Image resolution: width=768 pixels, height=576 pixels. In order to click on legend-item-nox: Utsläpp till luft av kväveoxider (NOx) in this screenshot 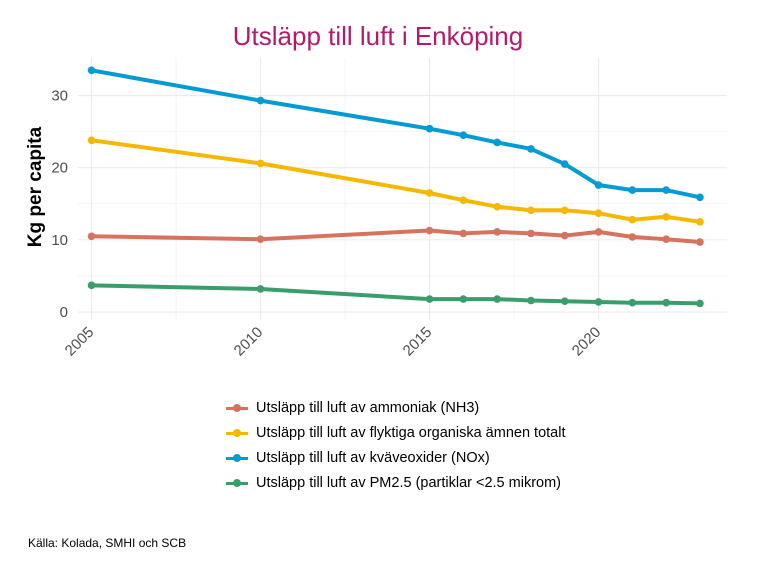, I will do `click(426, 458)`.